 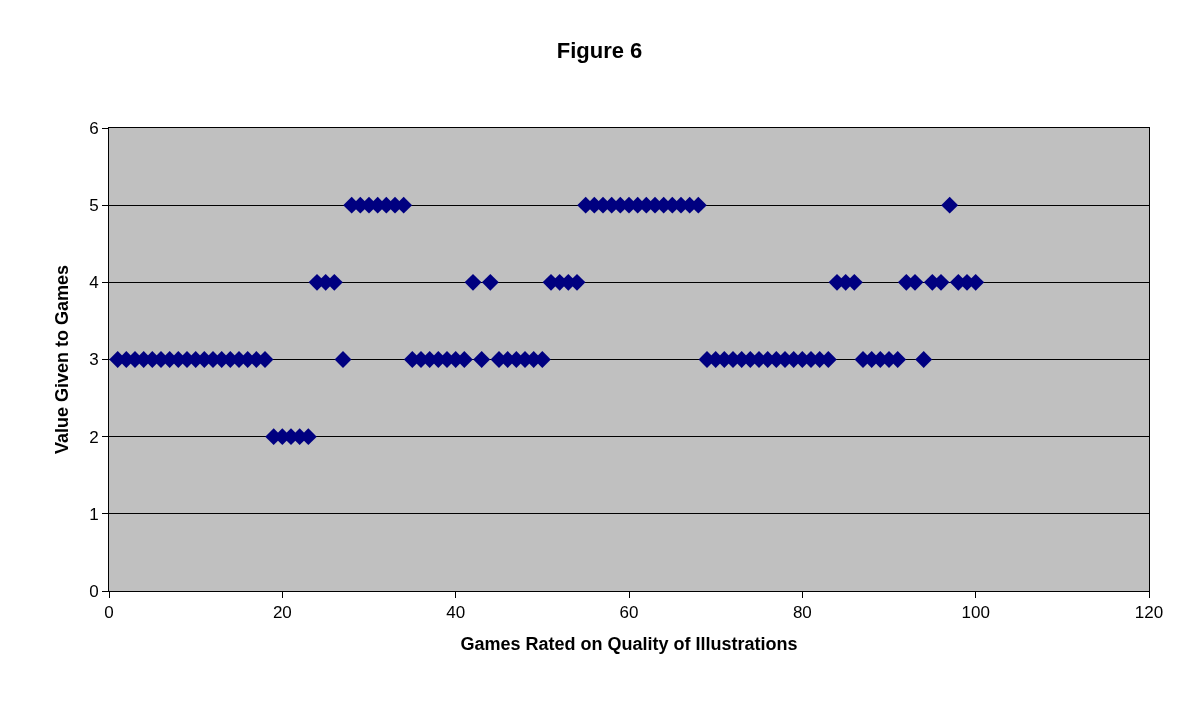 What do you see at coordinates (94, 437) in the screenshot?
I see `y-tick-label: 2` at bounding box center [94, 437].